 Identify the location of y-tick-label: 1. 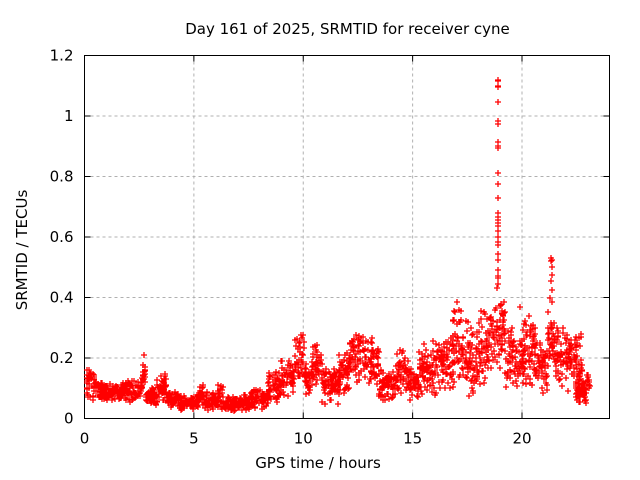
(69, 116).